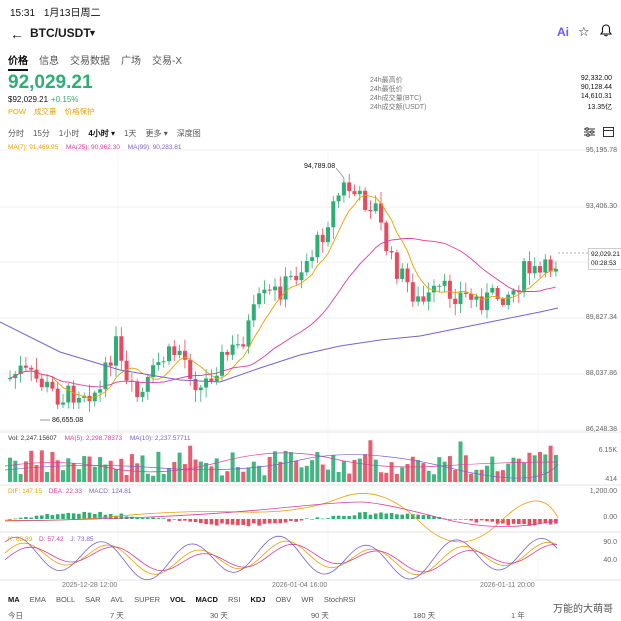  Describe the element at coordinates (424, 615) in the screenshot. I see `period-180d: 180 天` at that location.